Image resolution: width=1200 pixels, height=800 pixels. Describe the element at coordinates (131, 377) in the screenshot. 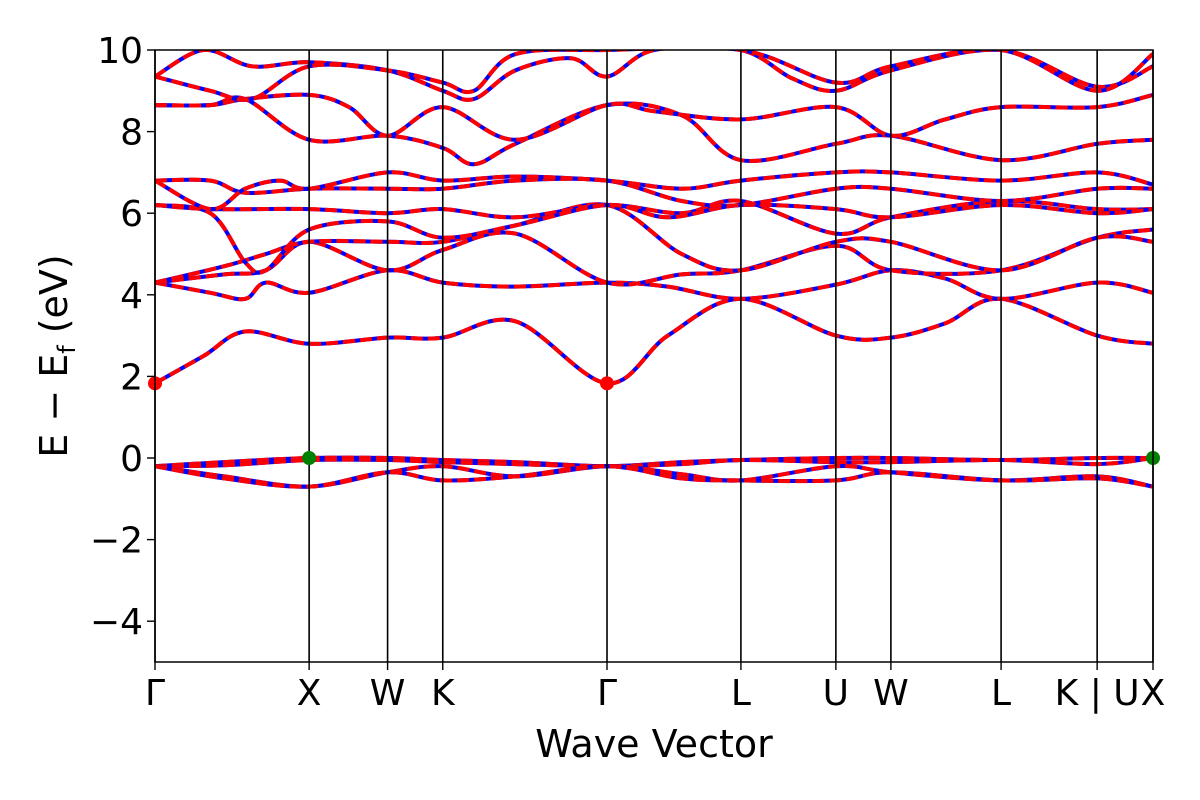

I see `y-tick-label: 2` at that location.